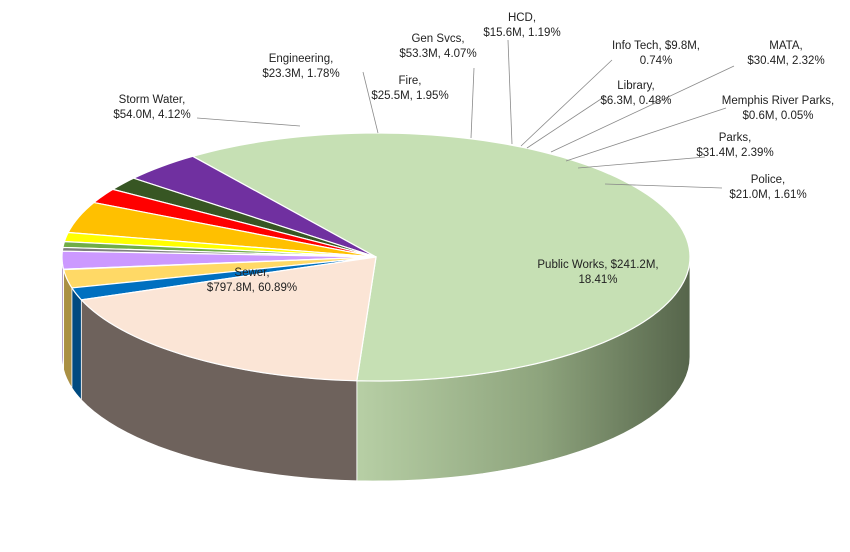 This screenshot has width=850, height=552. Describe the element at coordinates (472, 103) in the screenshot. I see `leader-line-gen-svcs` at that location.